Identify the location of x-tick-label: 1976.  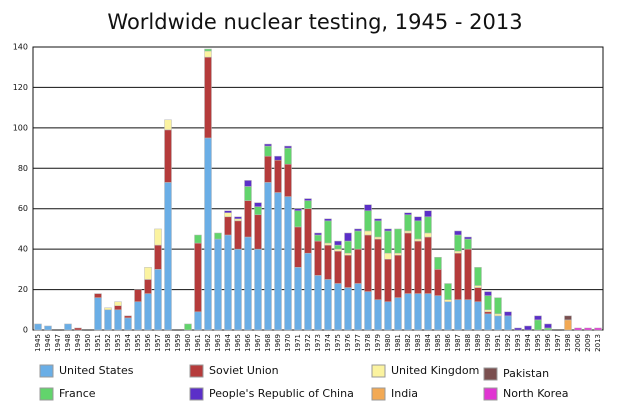
(348, 342).